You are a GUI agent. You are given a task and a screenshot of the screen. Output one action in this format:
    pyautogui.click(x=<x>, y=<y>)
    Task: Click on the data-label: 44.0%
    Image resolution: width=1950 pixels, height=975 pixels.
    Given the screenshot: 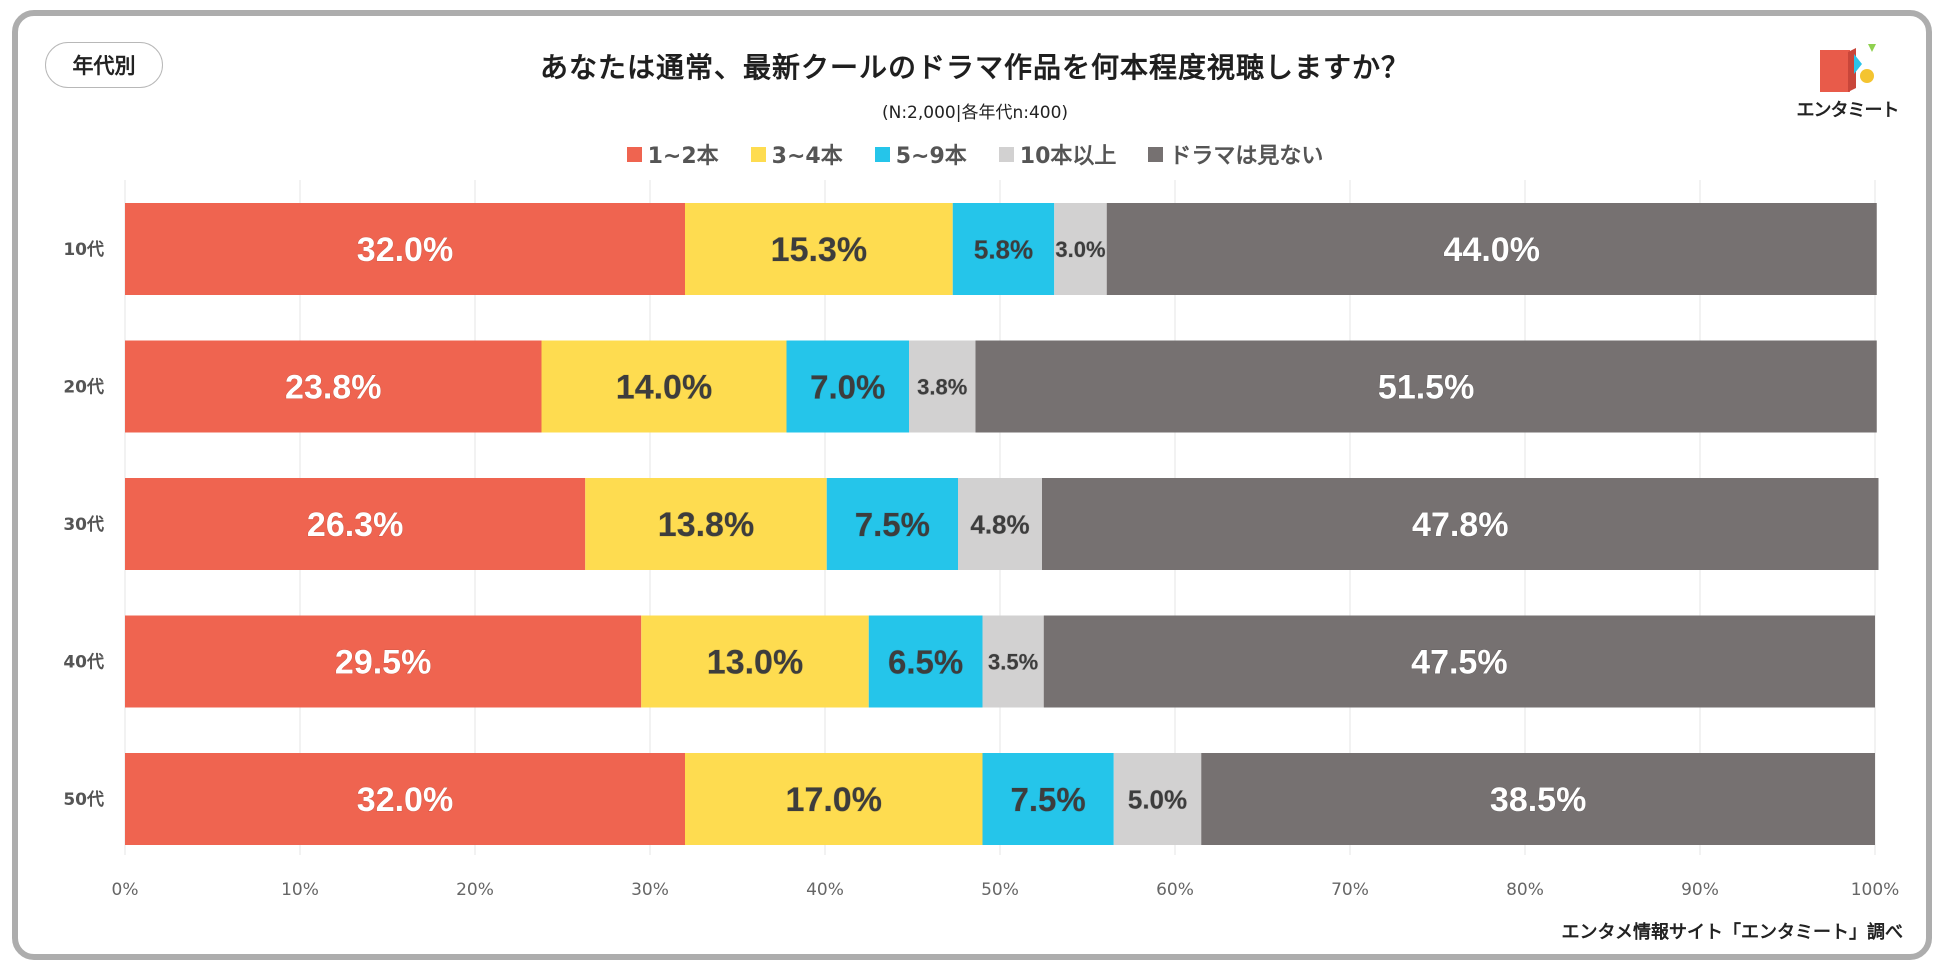 What is the action you would take?
    pyautogui.click(x=1492, y=250)
    